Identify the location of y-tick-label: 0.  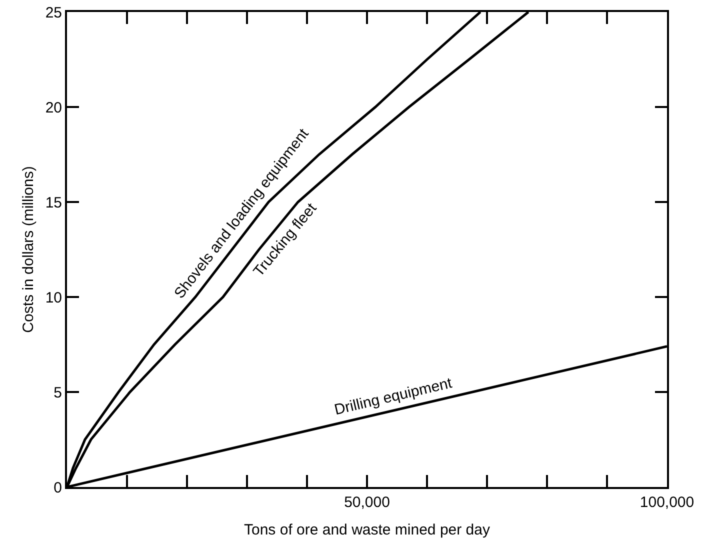
(58, 487).